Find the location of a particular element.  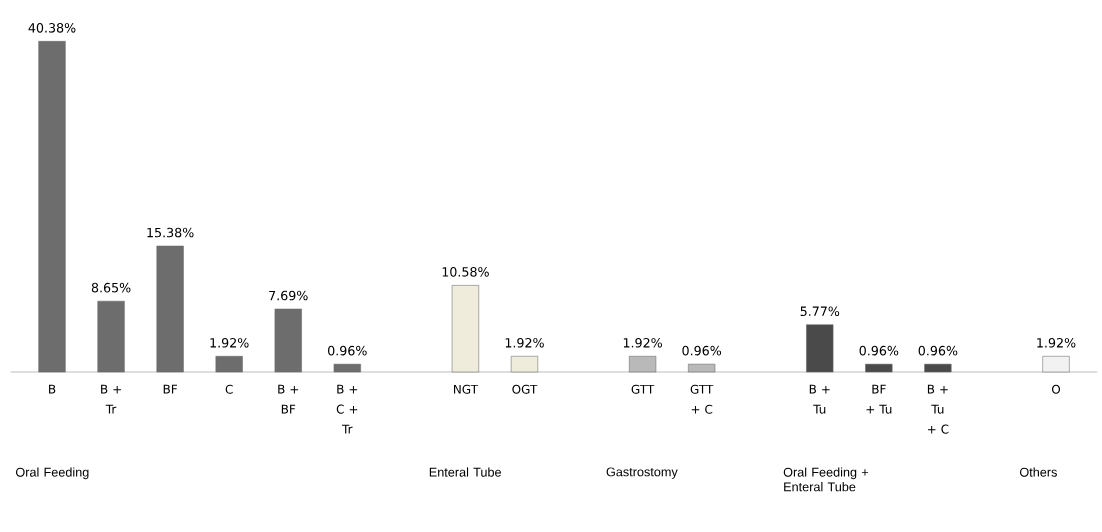

x-tick-label: B + Tr is located at coordinates (111, 399).